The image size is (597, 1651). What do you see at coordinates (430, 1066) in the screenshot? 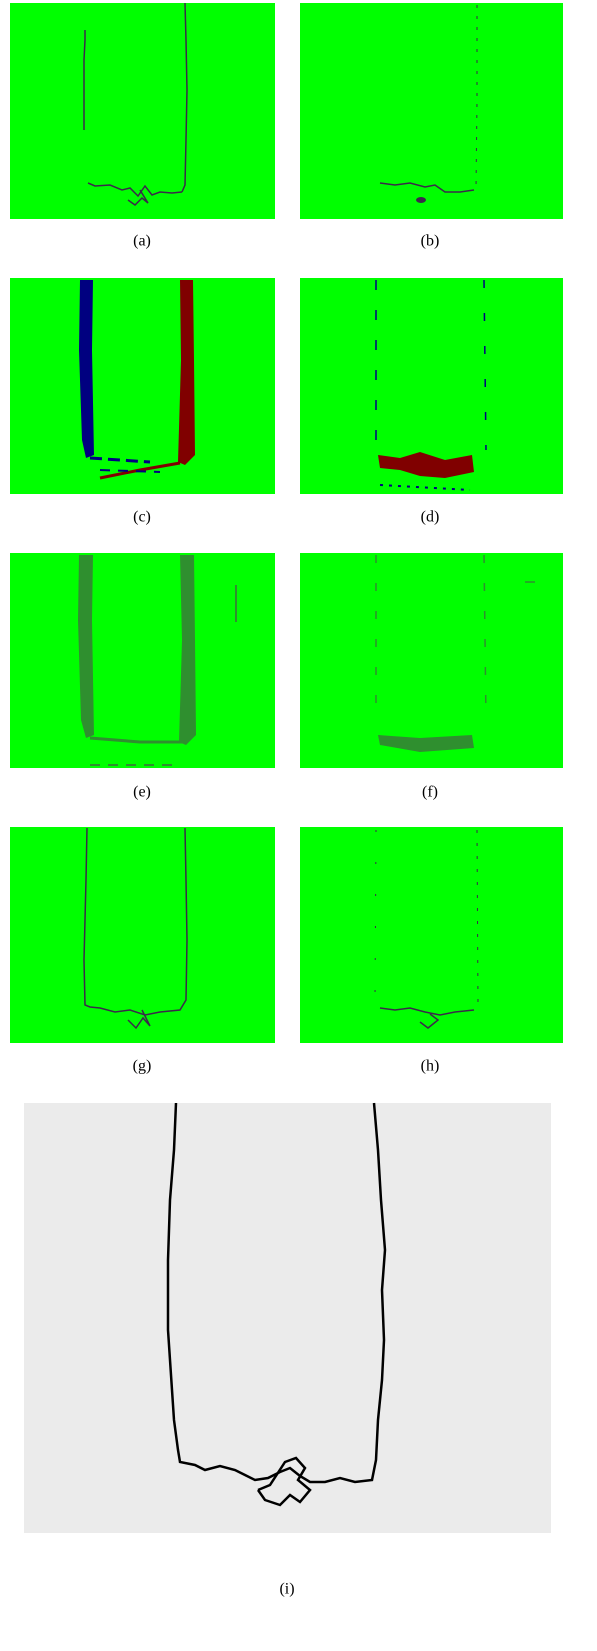
I see `panel-label: (h)` at bounding box center [430, 1066].